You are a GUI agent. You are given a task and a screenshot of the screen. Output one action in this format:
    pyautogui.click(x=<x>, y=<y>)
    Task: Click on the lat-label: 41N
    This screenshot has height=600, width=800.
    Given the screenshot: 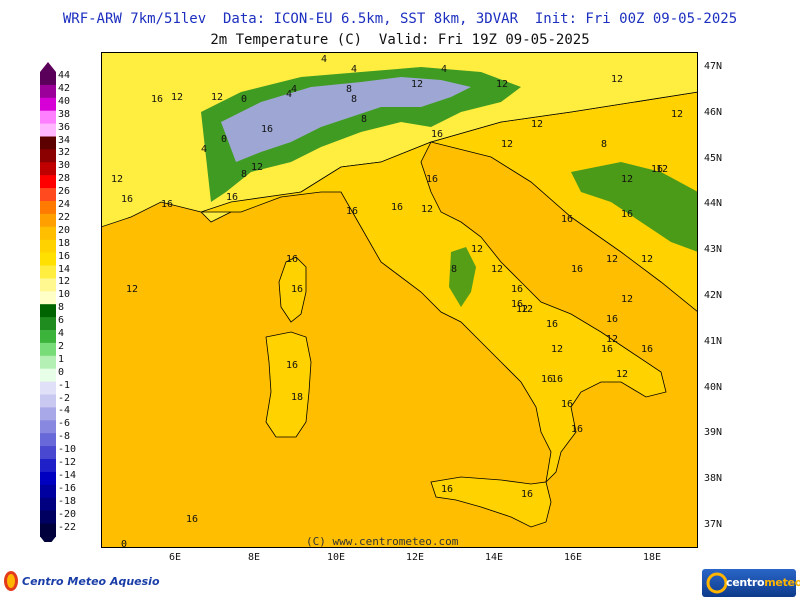 What is the action you would take?
    pyautogui.click(x=713, y=341)
    